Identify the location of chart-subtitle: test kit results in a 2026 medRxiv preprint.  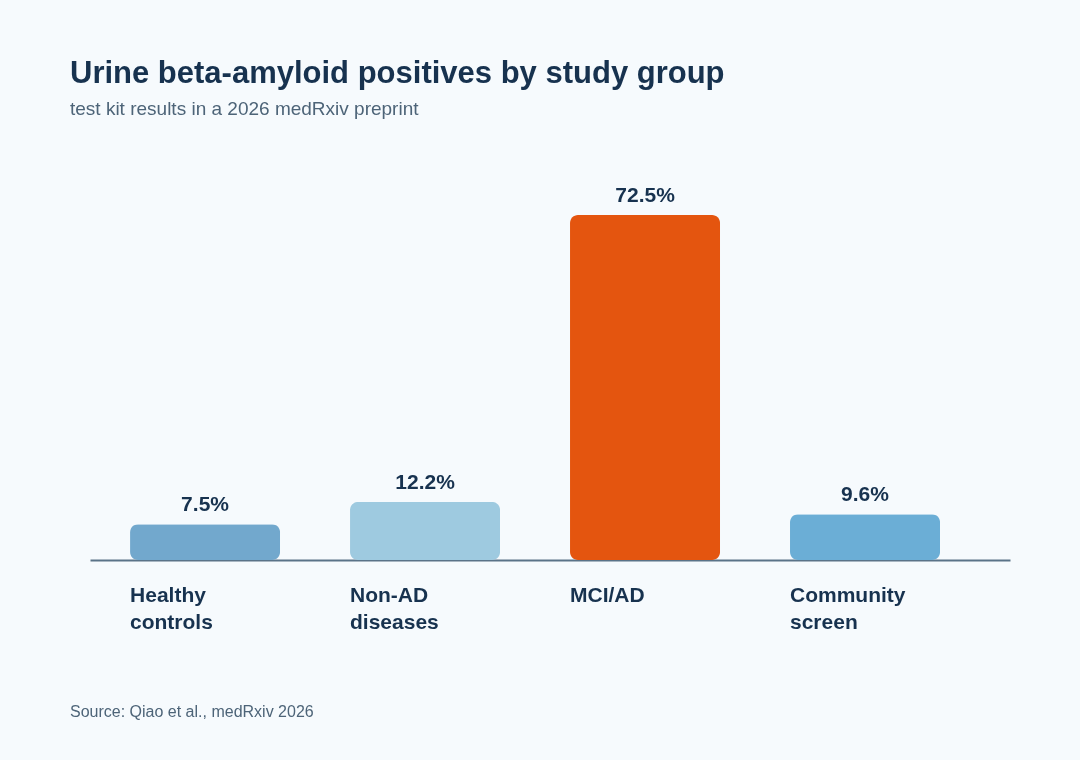
(245, 108).